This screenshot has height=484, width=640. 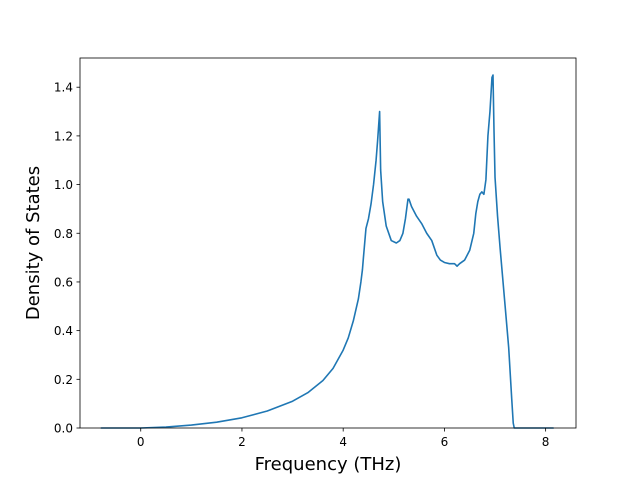 What do you see at coordinates (63, 331) in the screenshot?
I see `y-tick-label: 0.4` at bounding box center [63, 331].